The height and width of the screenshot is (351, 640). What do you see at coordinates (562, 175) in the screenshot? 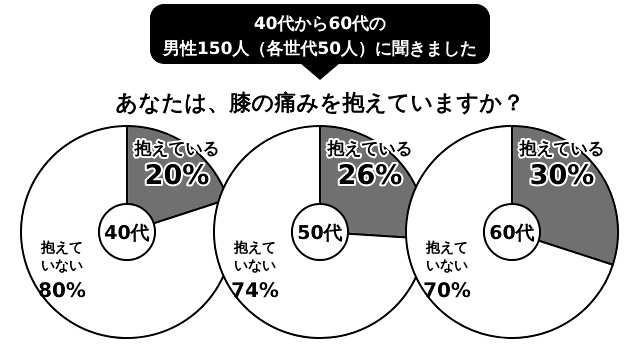
I see `data-label: 30%` at bounding box center [562, 175].